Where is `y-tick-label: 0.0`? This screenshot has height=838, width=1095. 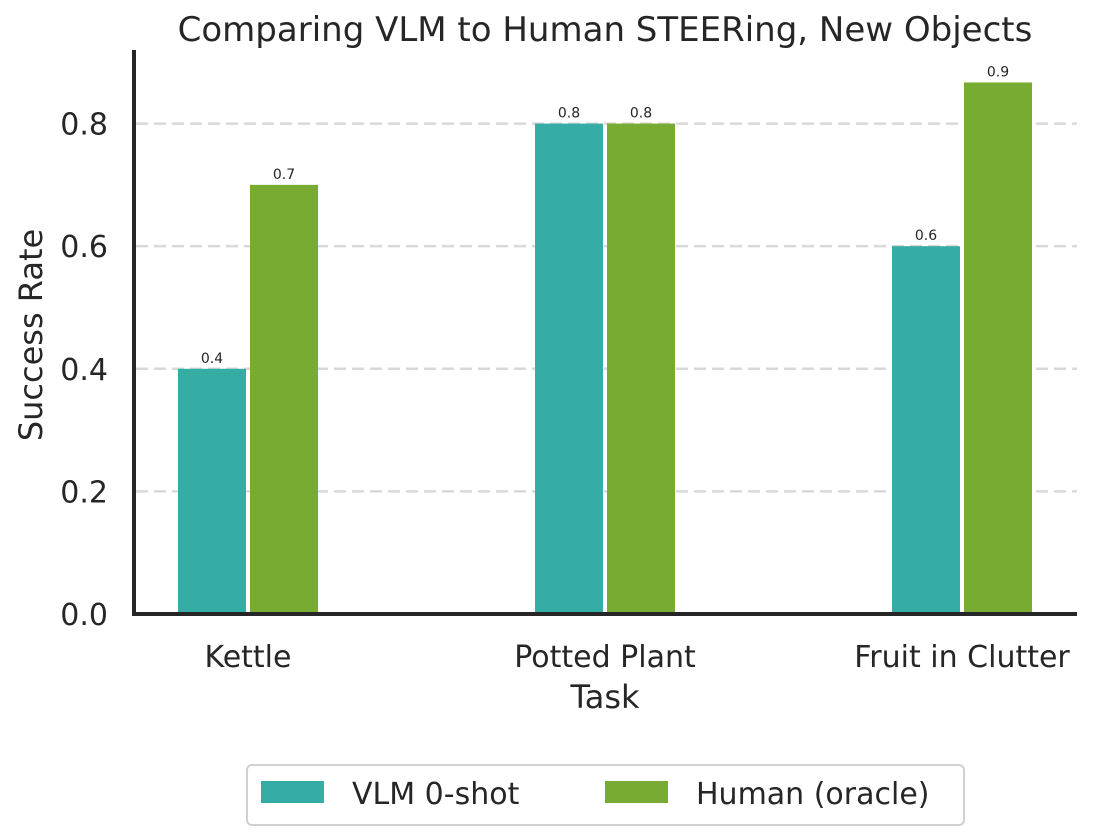
y-tick-label: 0.0 is located at coordinates (84, 615).